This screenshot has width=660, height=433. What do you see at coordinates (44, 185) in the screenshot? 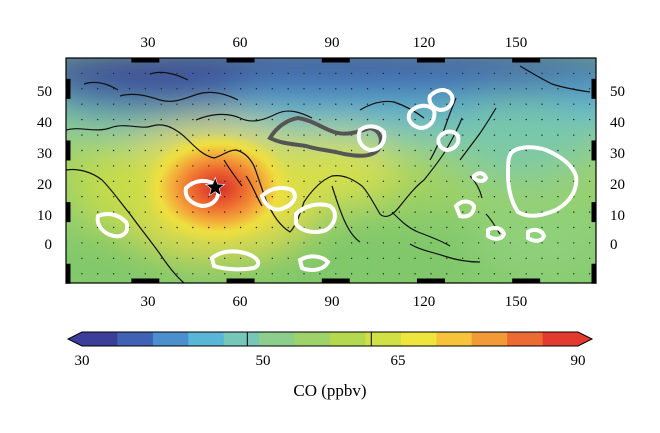
I see `lat-tick-label: 20` at bounding box center [44, 185].